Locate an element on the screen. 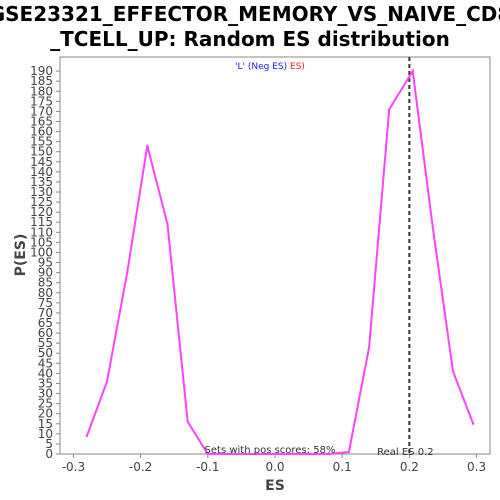  y-tick-label: 30 is located at coordinates (45, 394).